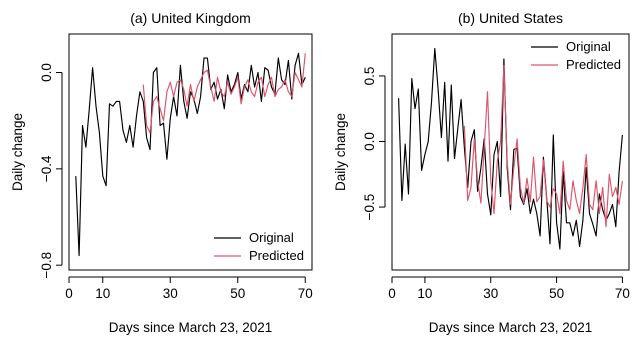 The width and height of the screenshot is (634, 337). I want to click on y-tick-label: −0.8, so click(46, 265).